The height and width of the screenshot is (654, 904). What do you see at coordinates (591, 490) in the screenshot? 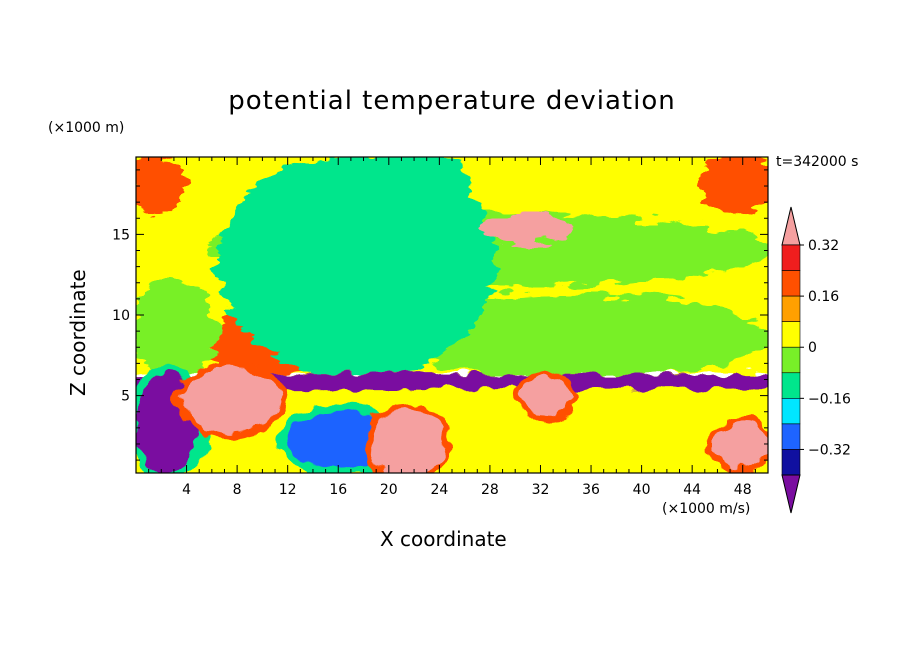
I see `x-tick-label: 36` at bounding box center [591, 490].